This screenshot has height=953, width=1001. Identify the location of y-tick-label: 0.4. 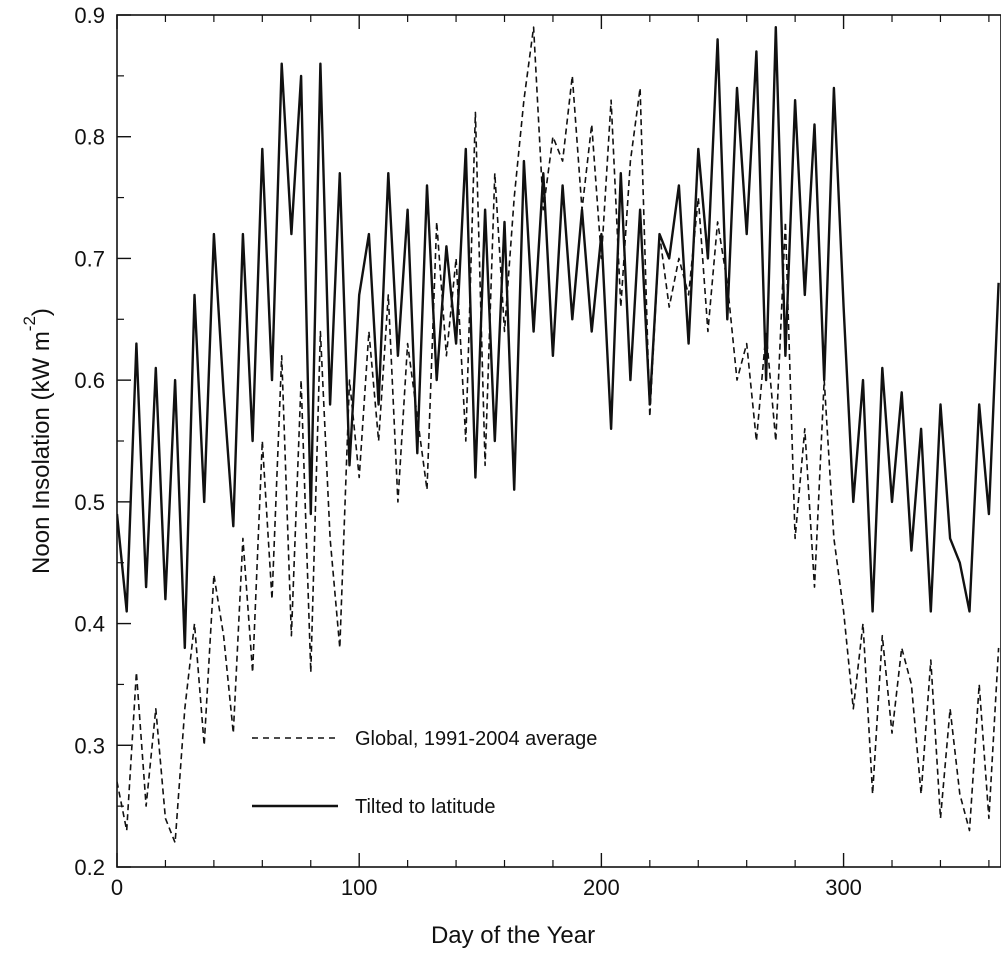
(89, 624).